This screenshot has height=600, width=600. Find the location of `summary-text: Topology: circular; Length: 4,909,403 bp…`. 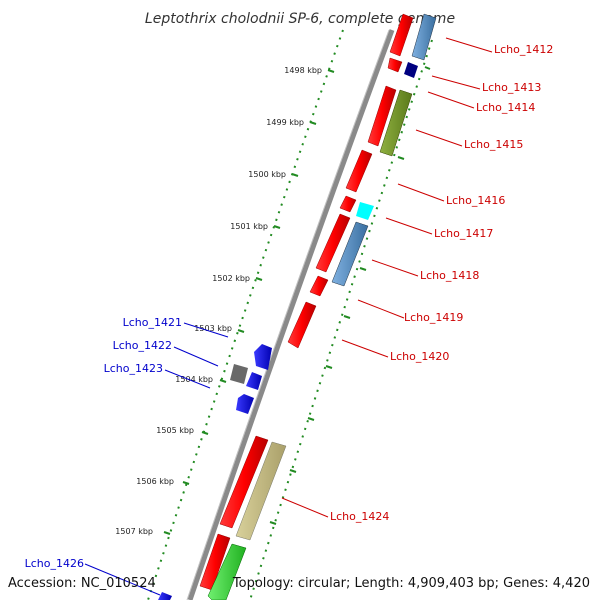

summary-text: Topology: circular; Length: 4,909,403 bp… is located at coordinates (411, 583).